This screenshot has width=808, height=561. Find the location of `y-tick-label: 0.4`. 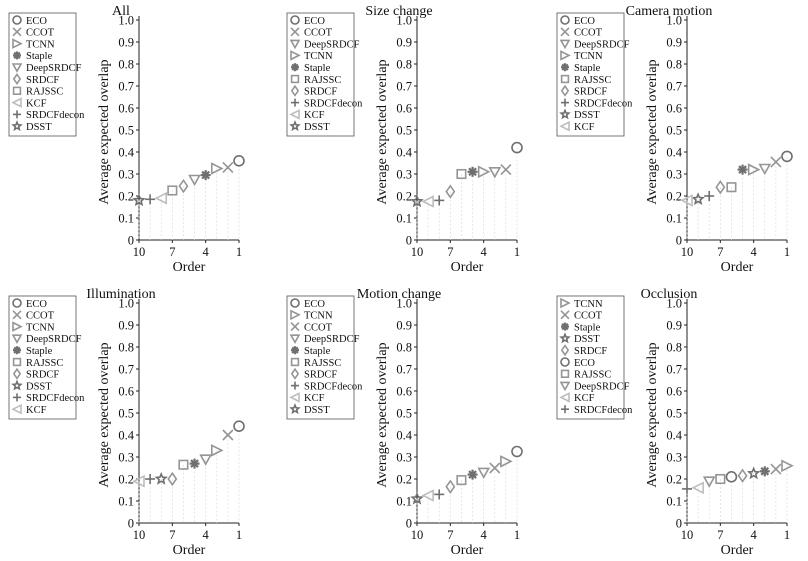

y-tick-label: 0.4 is located at coordinates (126, 436).